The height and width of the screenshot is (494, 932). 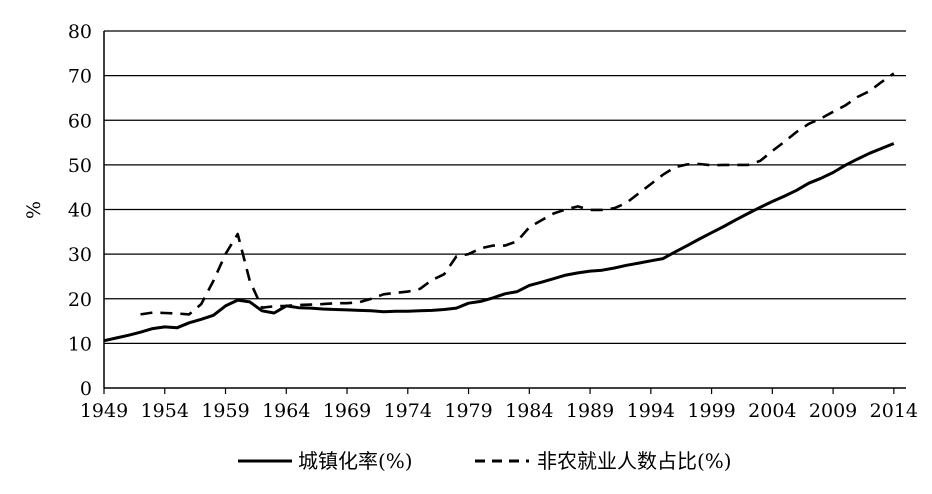 I want to click on x-tick-label: 1969, so click(x=347, y=411).